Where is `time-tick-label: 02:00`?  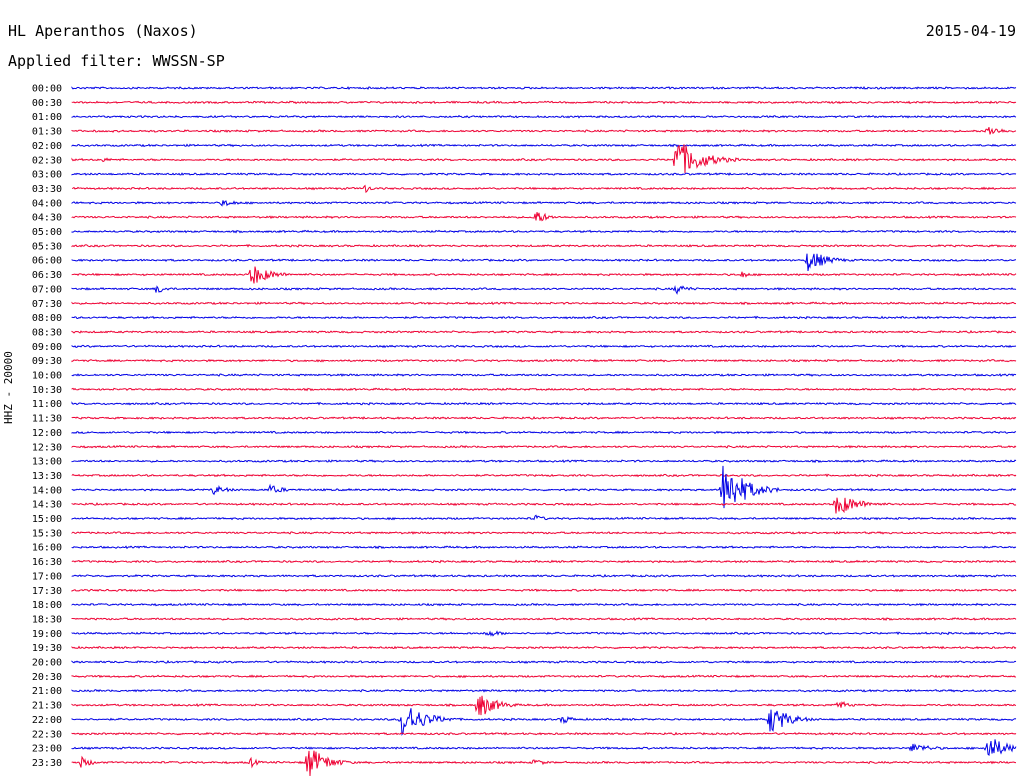 time-tick-label: 02:00 is located at coordinates (47, 146).